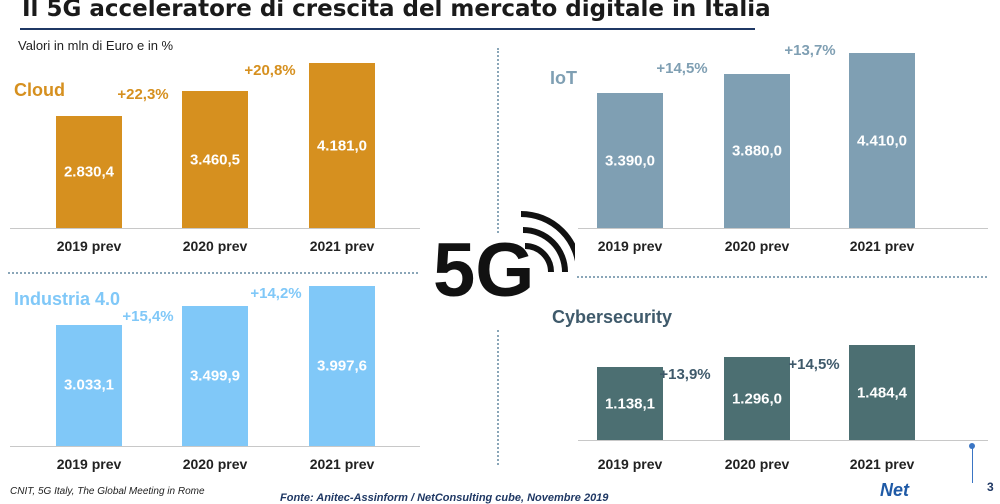 The width and height of the screenshot is (1000, 504). I want to click on industria-x-axis, so click(215, 446).